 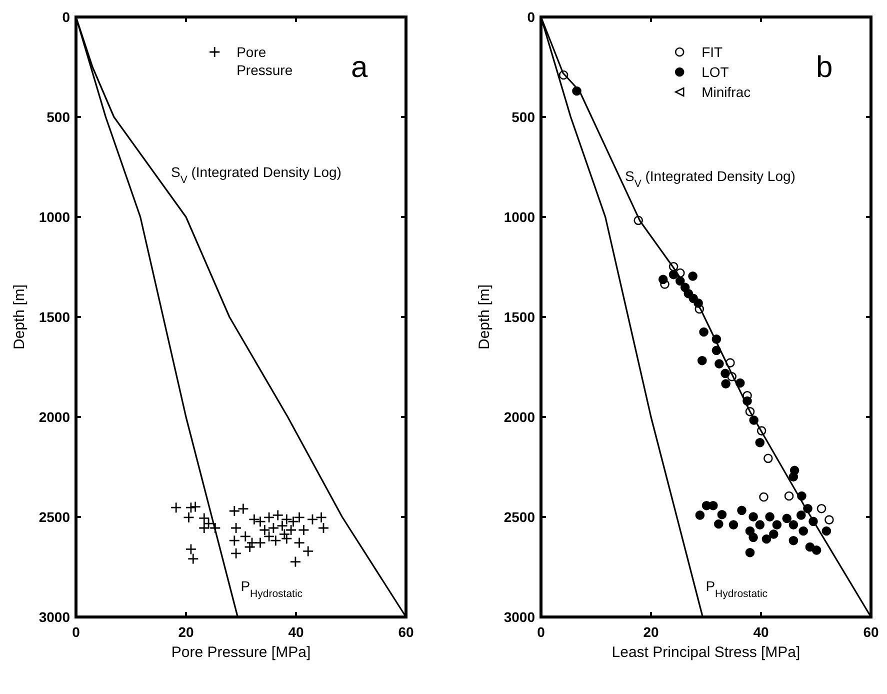 What do you see at coordinates (716, 72) in the screenshot?
I see `legend-label: LOT` at bounding box center [716, 72].